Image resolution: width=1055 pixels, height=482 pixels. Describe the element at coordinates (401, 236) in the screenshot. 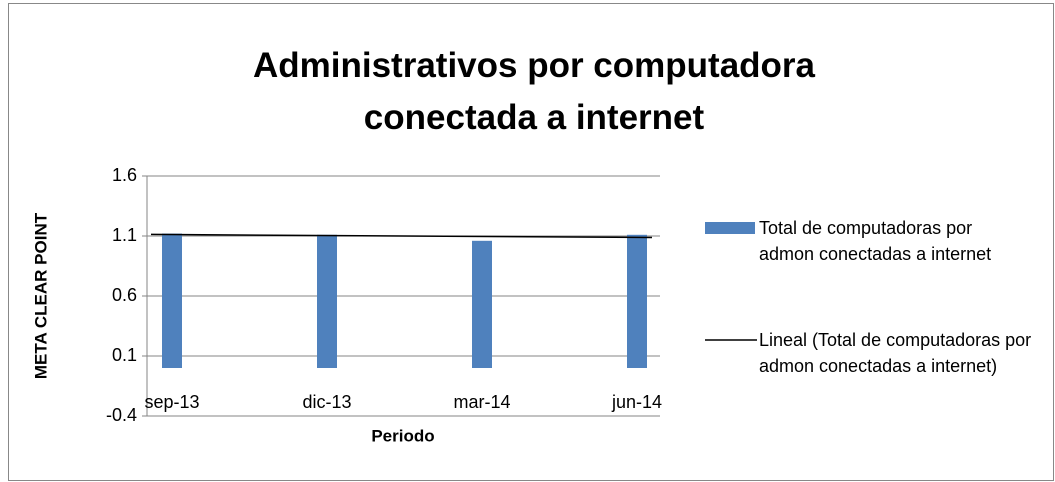

I see `trendline` at that location.